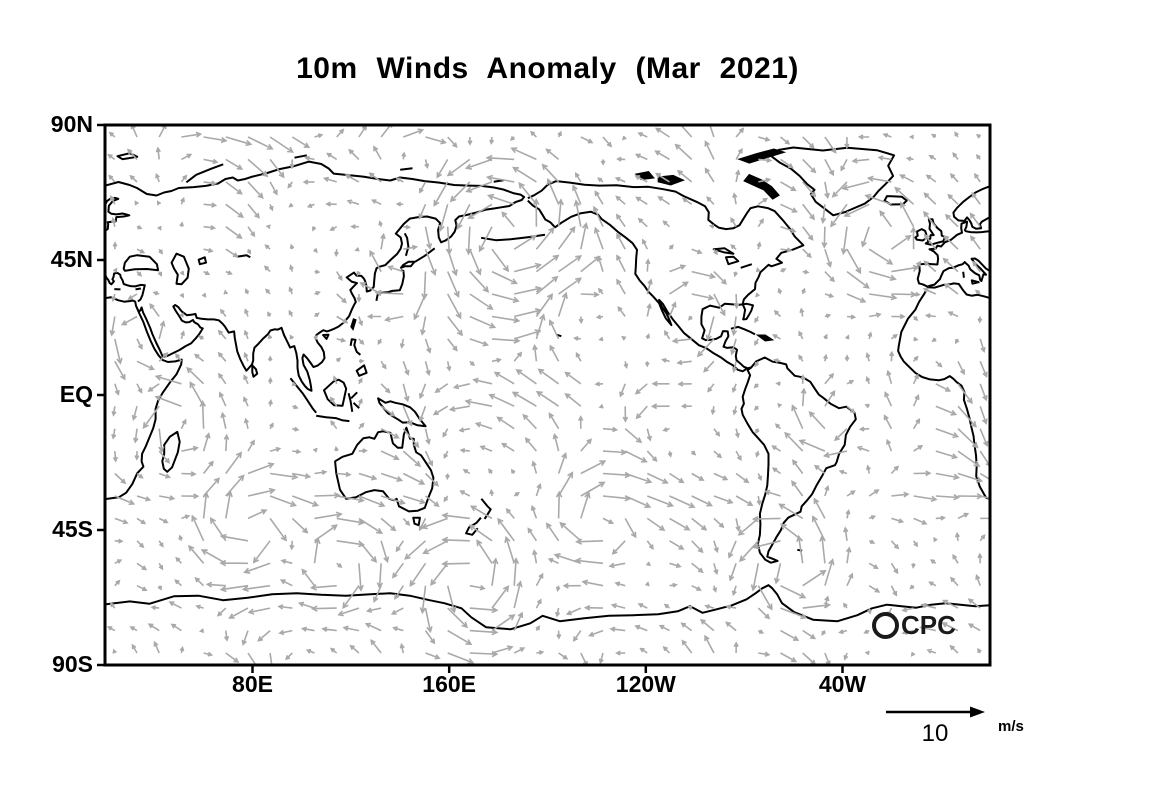 Image resolution: width=1150 pixels, height=800 pixels. What do you see at coordinates (935, 733) in the screenshot?
I see `reference-vector-value: 10` at bounding box center [935, 733].